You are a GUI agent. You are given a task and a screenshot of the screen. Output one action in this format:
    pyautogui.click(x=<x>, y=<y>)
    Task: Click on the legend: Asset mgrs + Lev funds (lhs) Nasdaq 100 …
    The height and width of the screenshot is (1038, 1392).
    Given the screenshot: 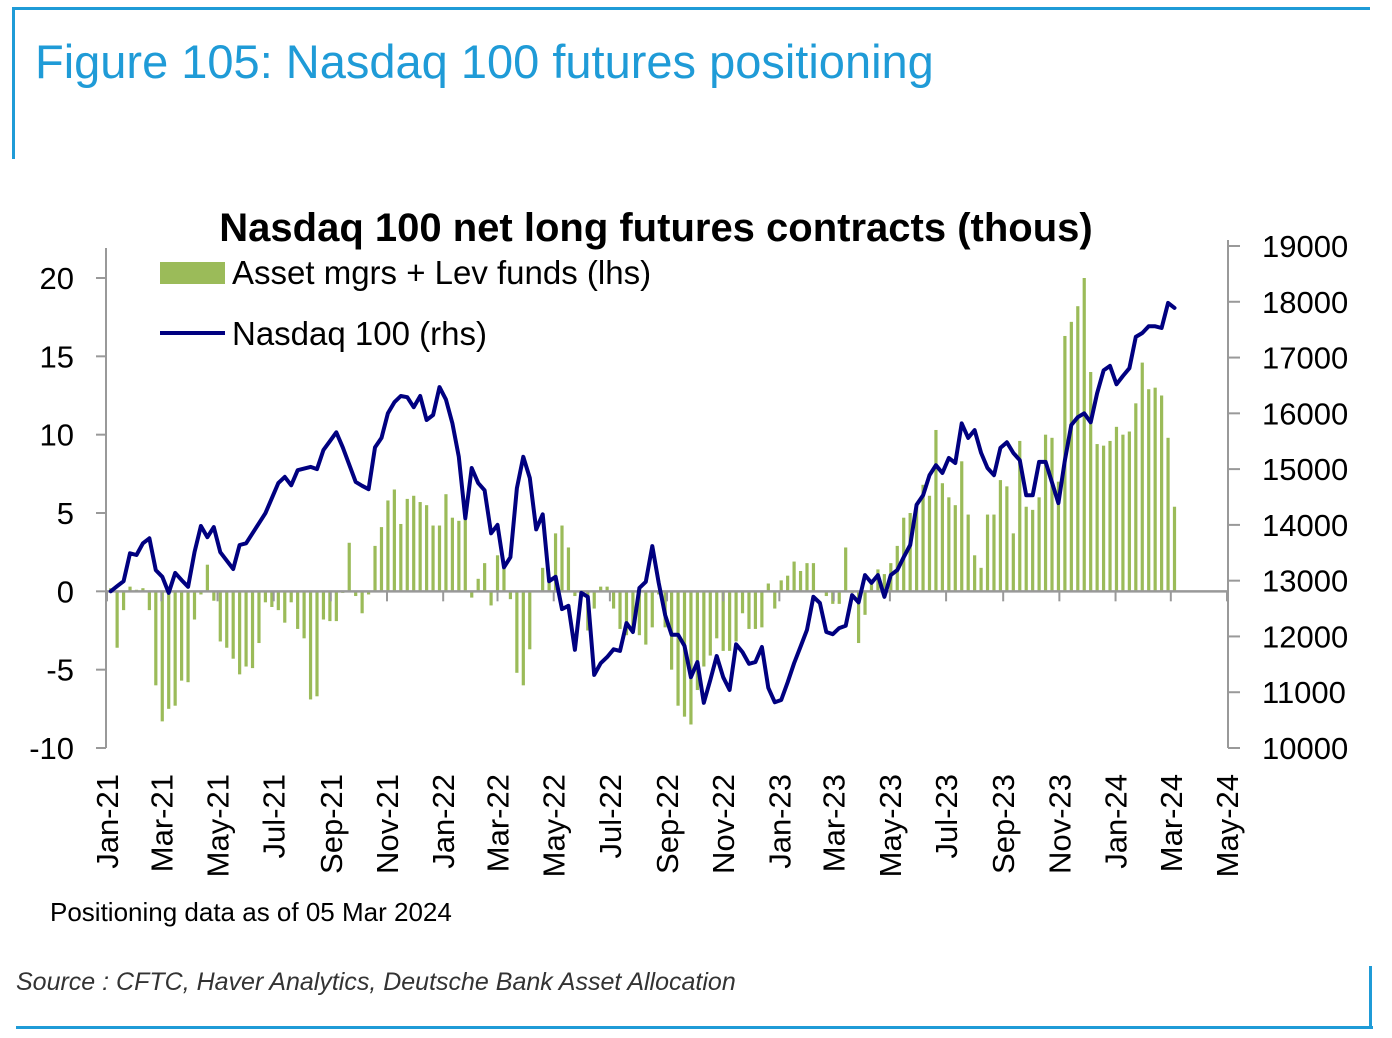 What is the action you would take?
    pyautogui.click(x=405, y=303)
    